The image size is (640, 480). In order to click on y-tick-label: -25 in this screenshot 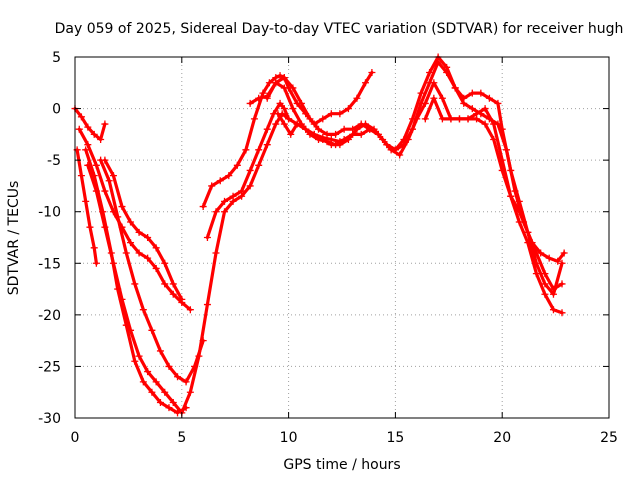, I will do `click(49, 367)`.